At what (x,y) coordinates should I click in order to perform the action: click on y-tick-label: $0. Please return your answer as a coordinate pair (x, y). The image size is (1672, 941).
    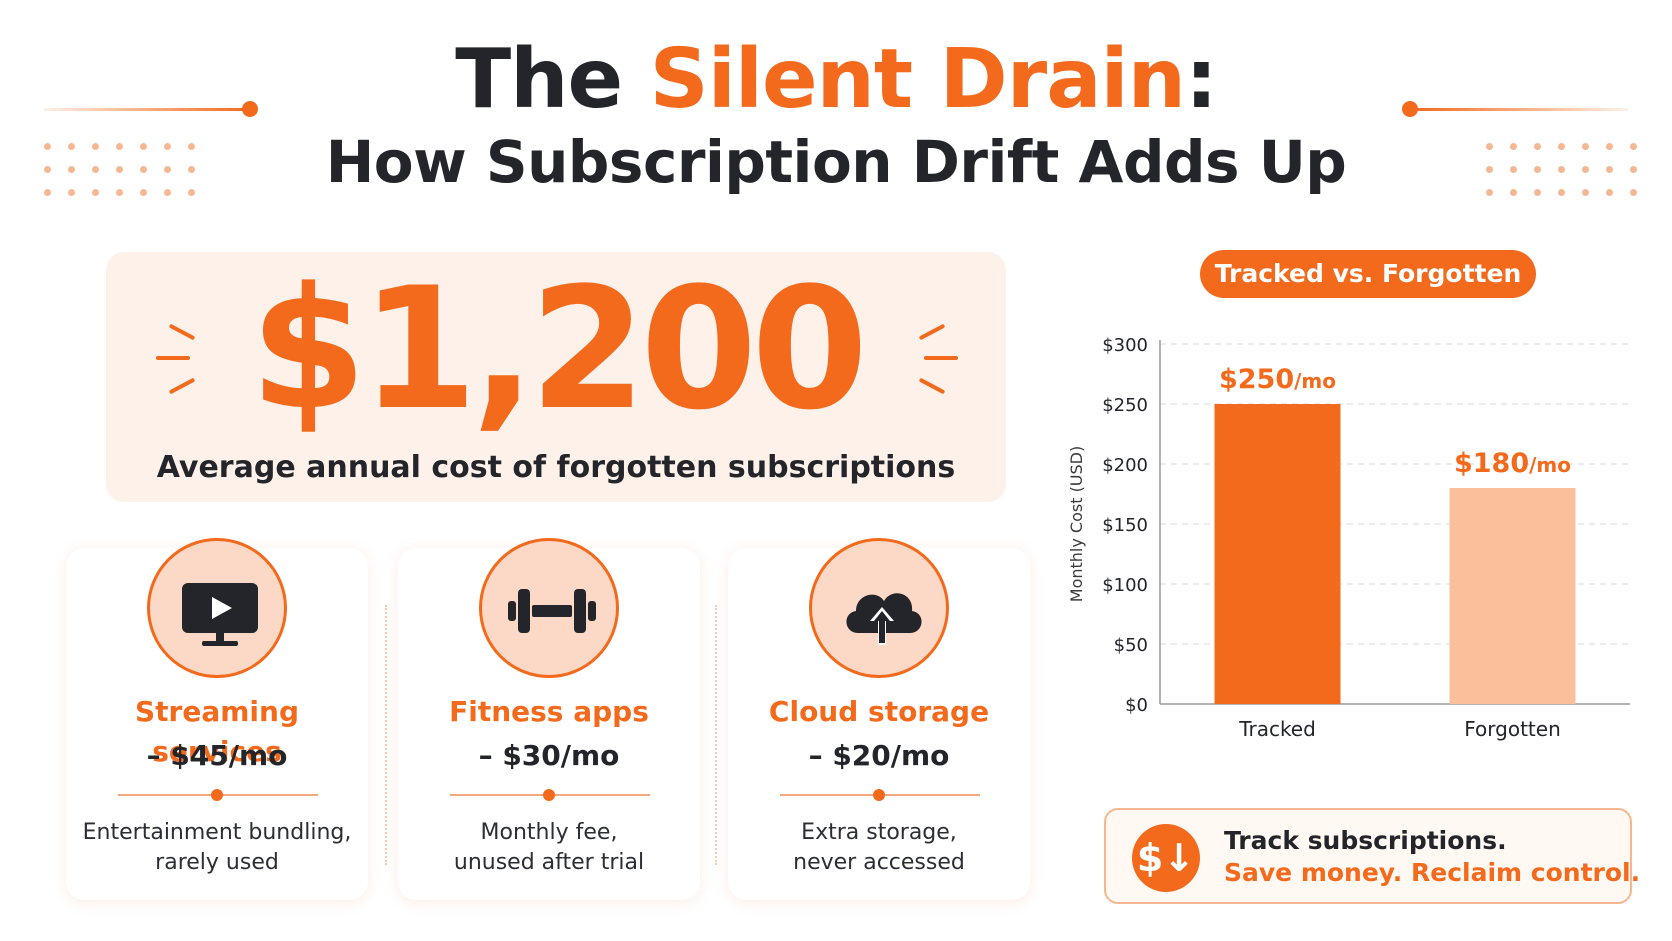
    Looking at the image, I should click on (1136, 705).